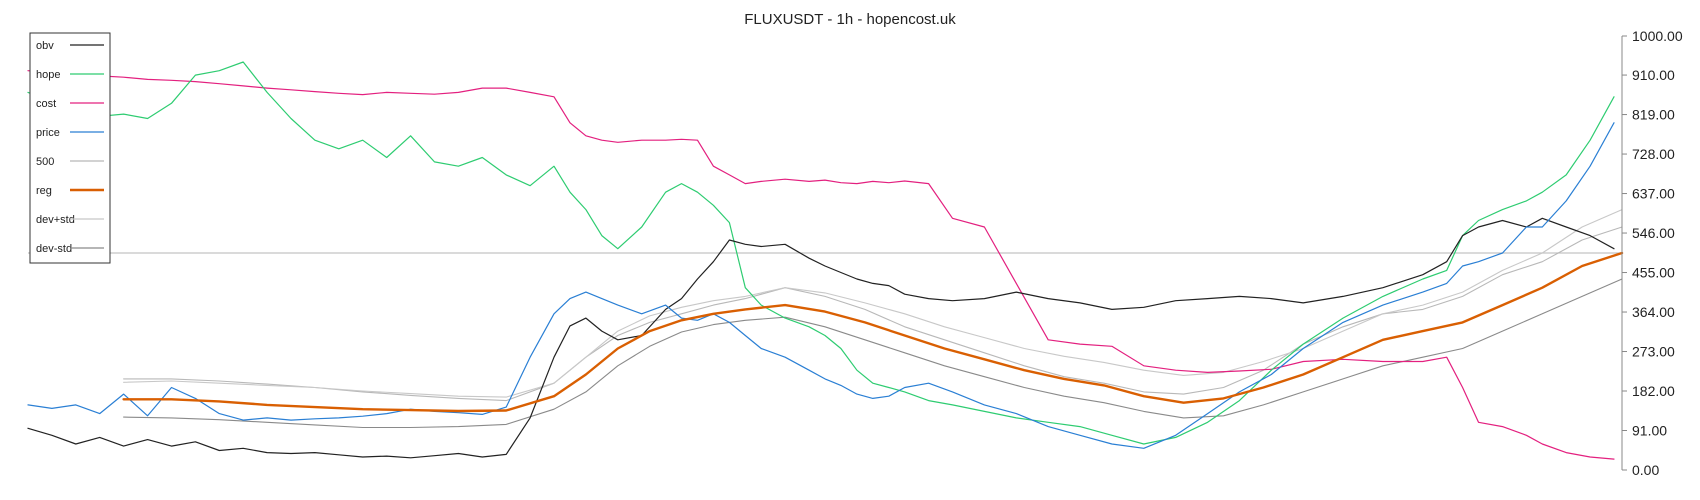  I want to click on y-tick-label: 1000.00, so click(1657, 36).